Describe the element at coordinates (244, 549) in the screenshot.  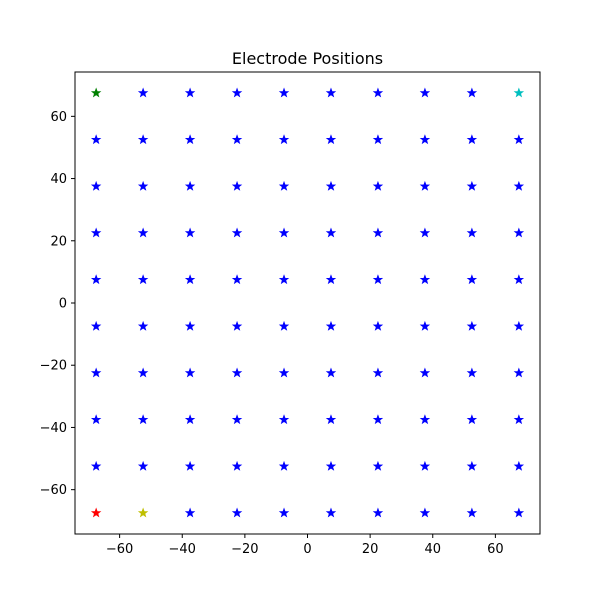
I see `x-tick-label: −20` at that location.